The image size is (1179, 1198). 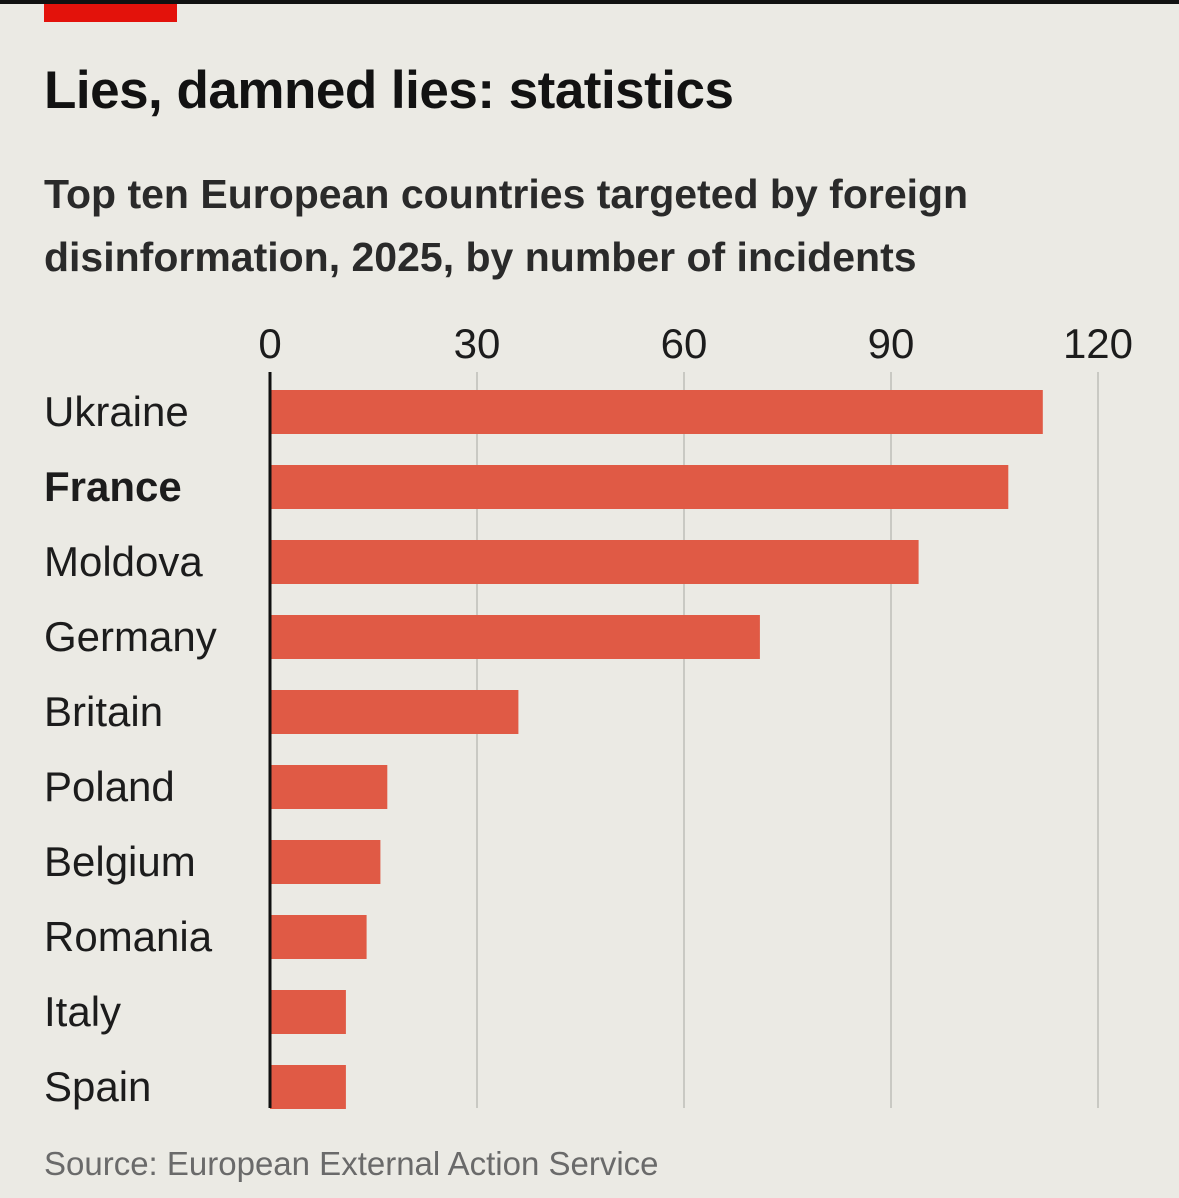 I want to click on bar-belgium, so click(x=325, y=862).